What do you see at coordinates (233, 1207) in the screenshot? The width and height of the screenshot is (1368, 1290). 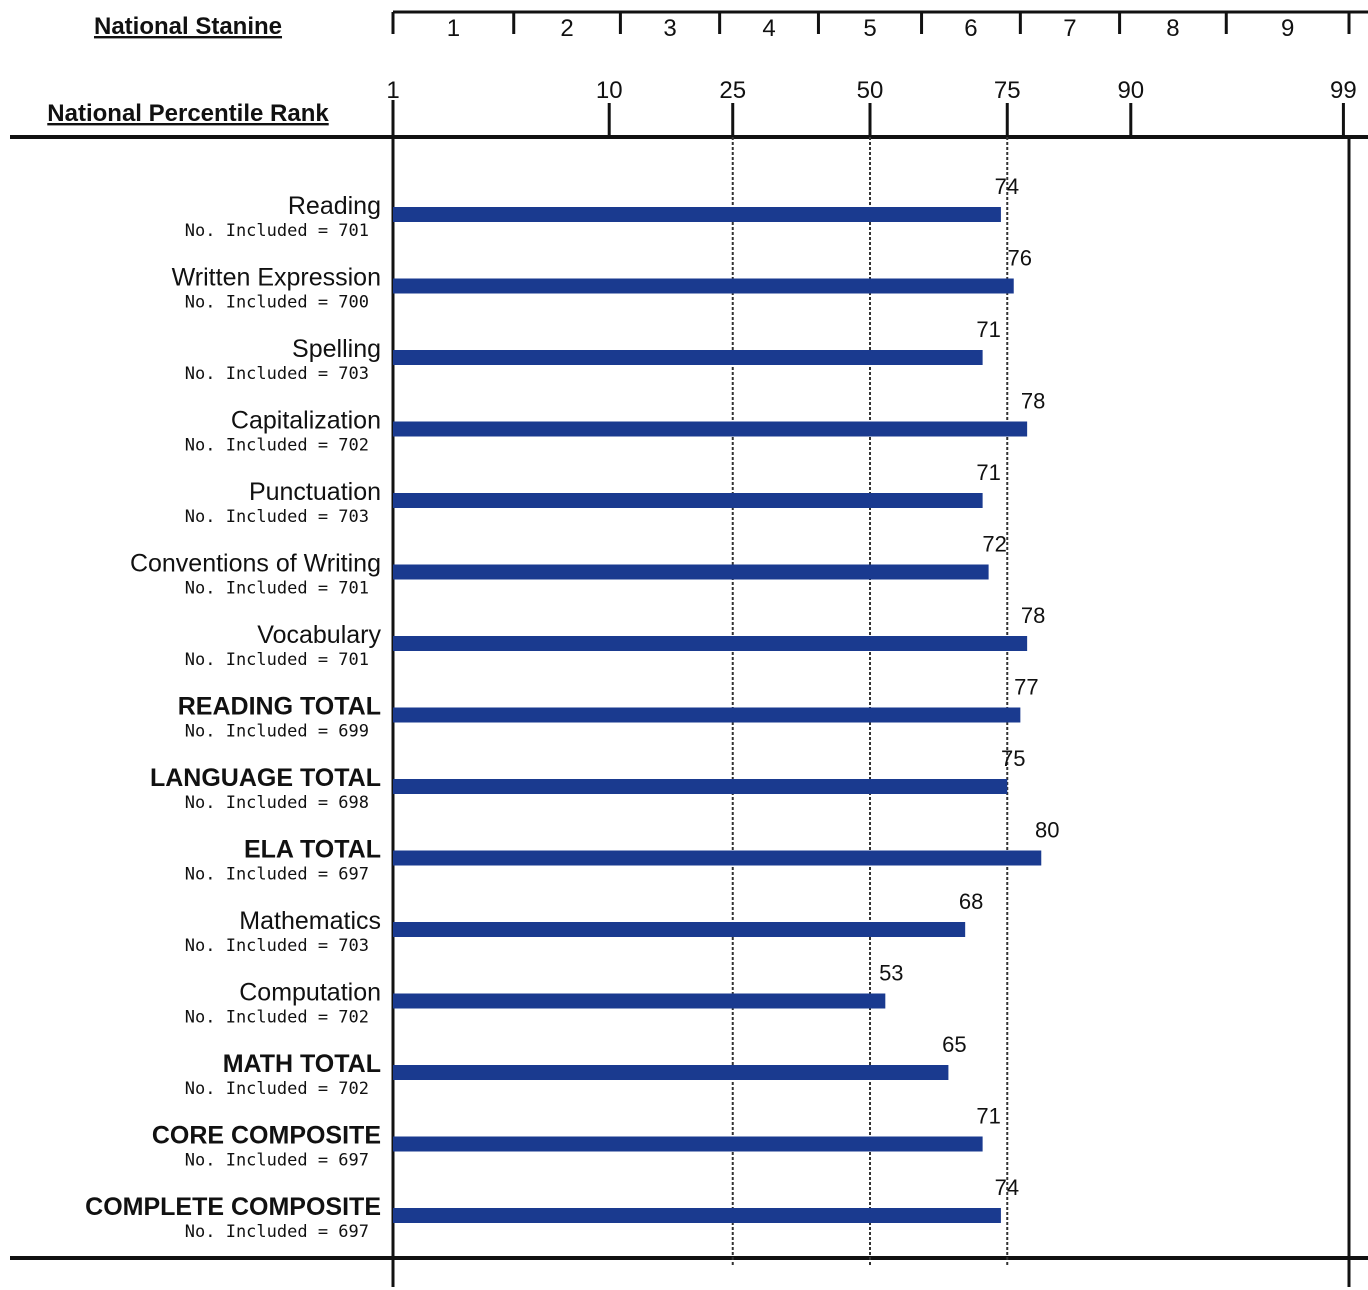 I see `category-label: COMPLETE COMPOSITE` at bounding box center [233, 1207].